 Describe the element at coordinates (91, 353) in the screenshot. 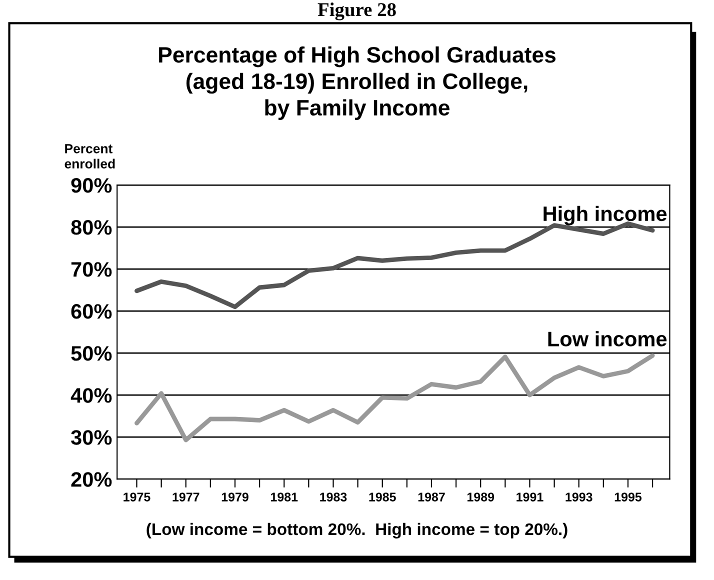

I see `y-tick-label: 50%` at that location.